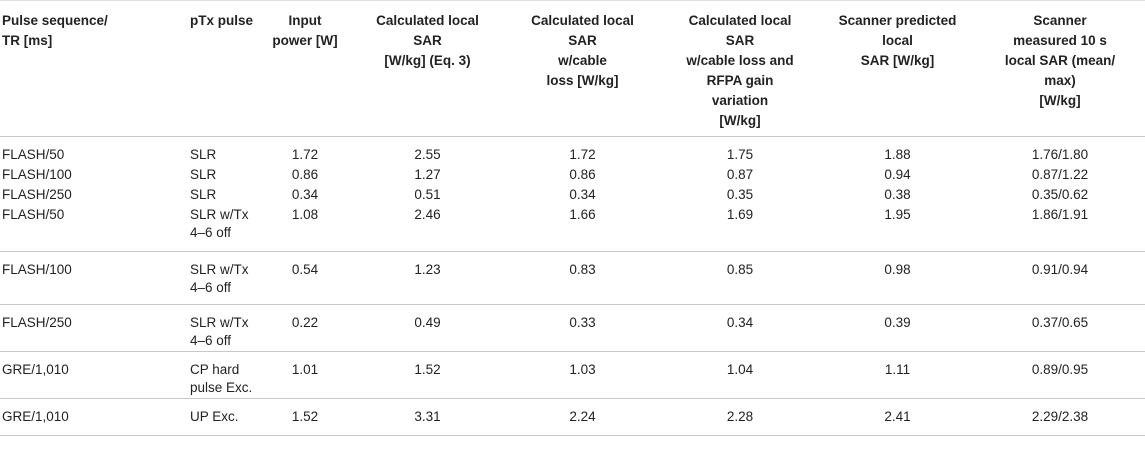  Describe the element at coordinates (305, 278) in the screenshot. I see `cell-input-power: 0.54` at that location.